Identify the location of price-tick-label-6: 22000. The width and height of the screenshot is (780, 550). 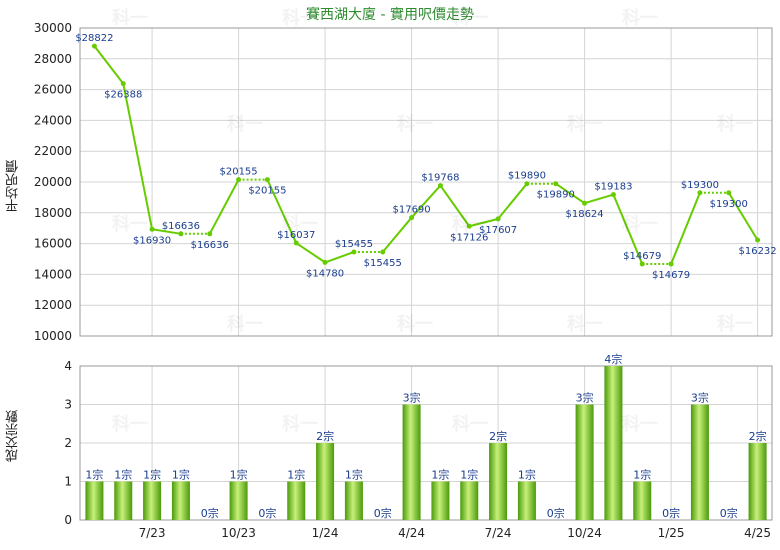
(53, 151).